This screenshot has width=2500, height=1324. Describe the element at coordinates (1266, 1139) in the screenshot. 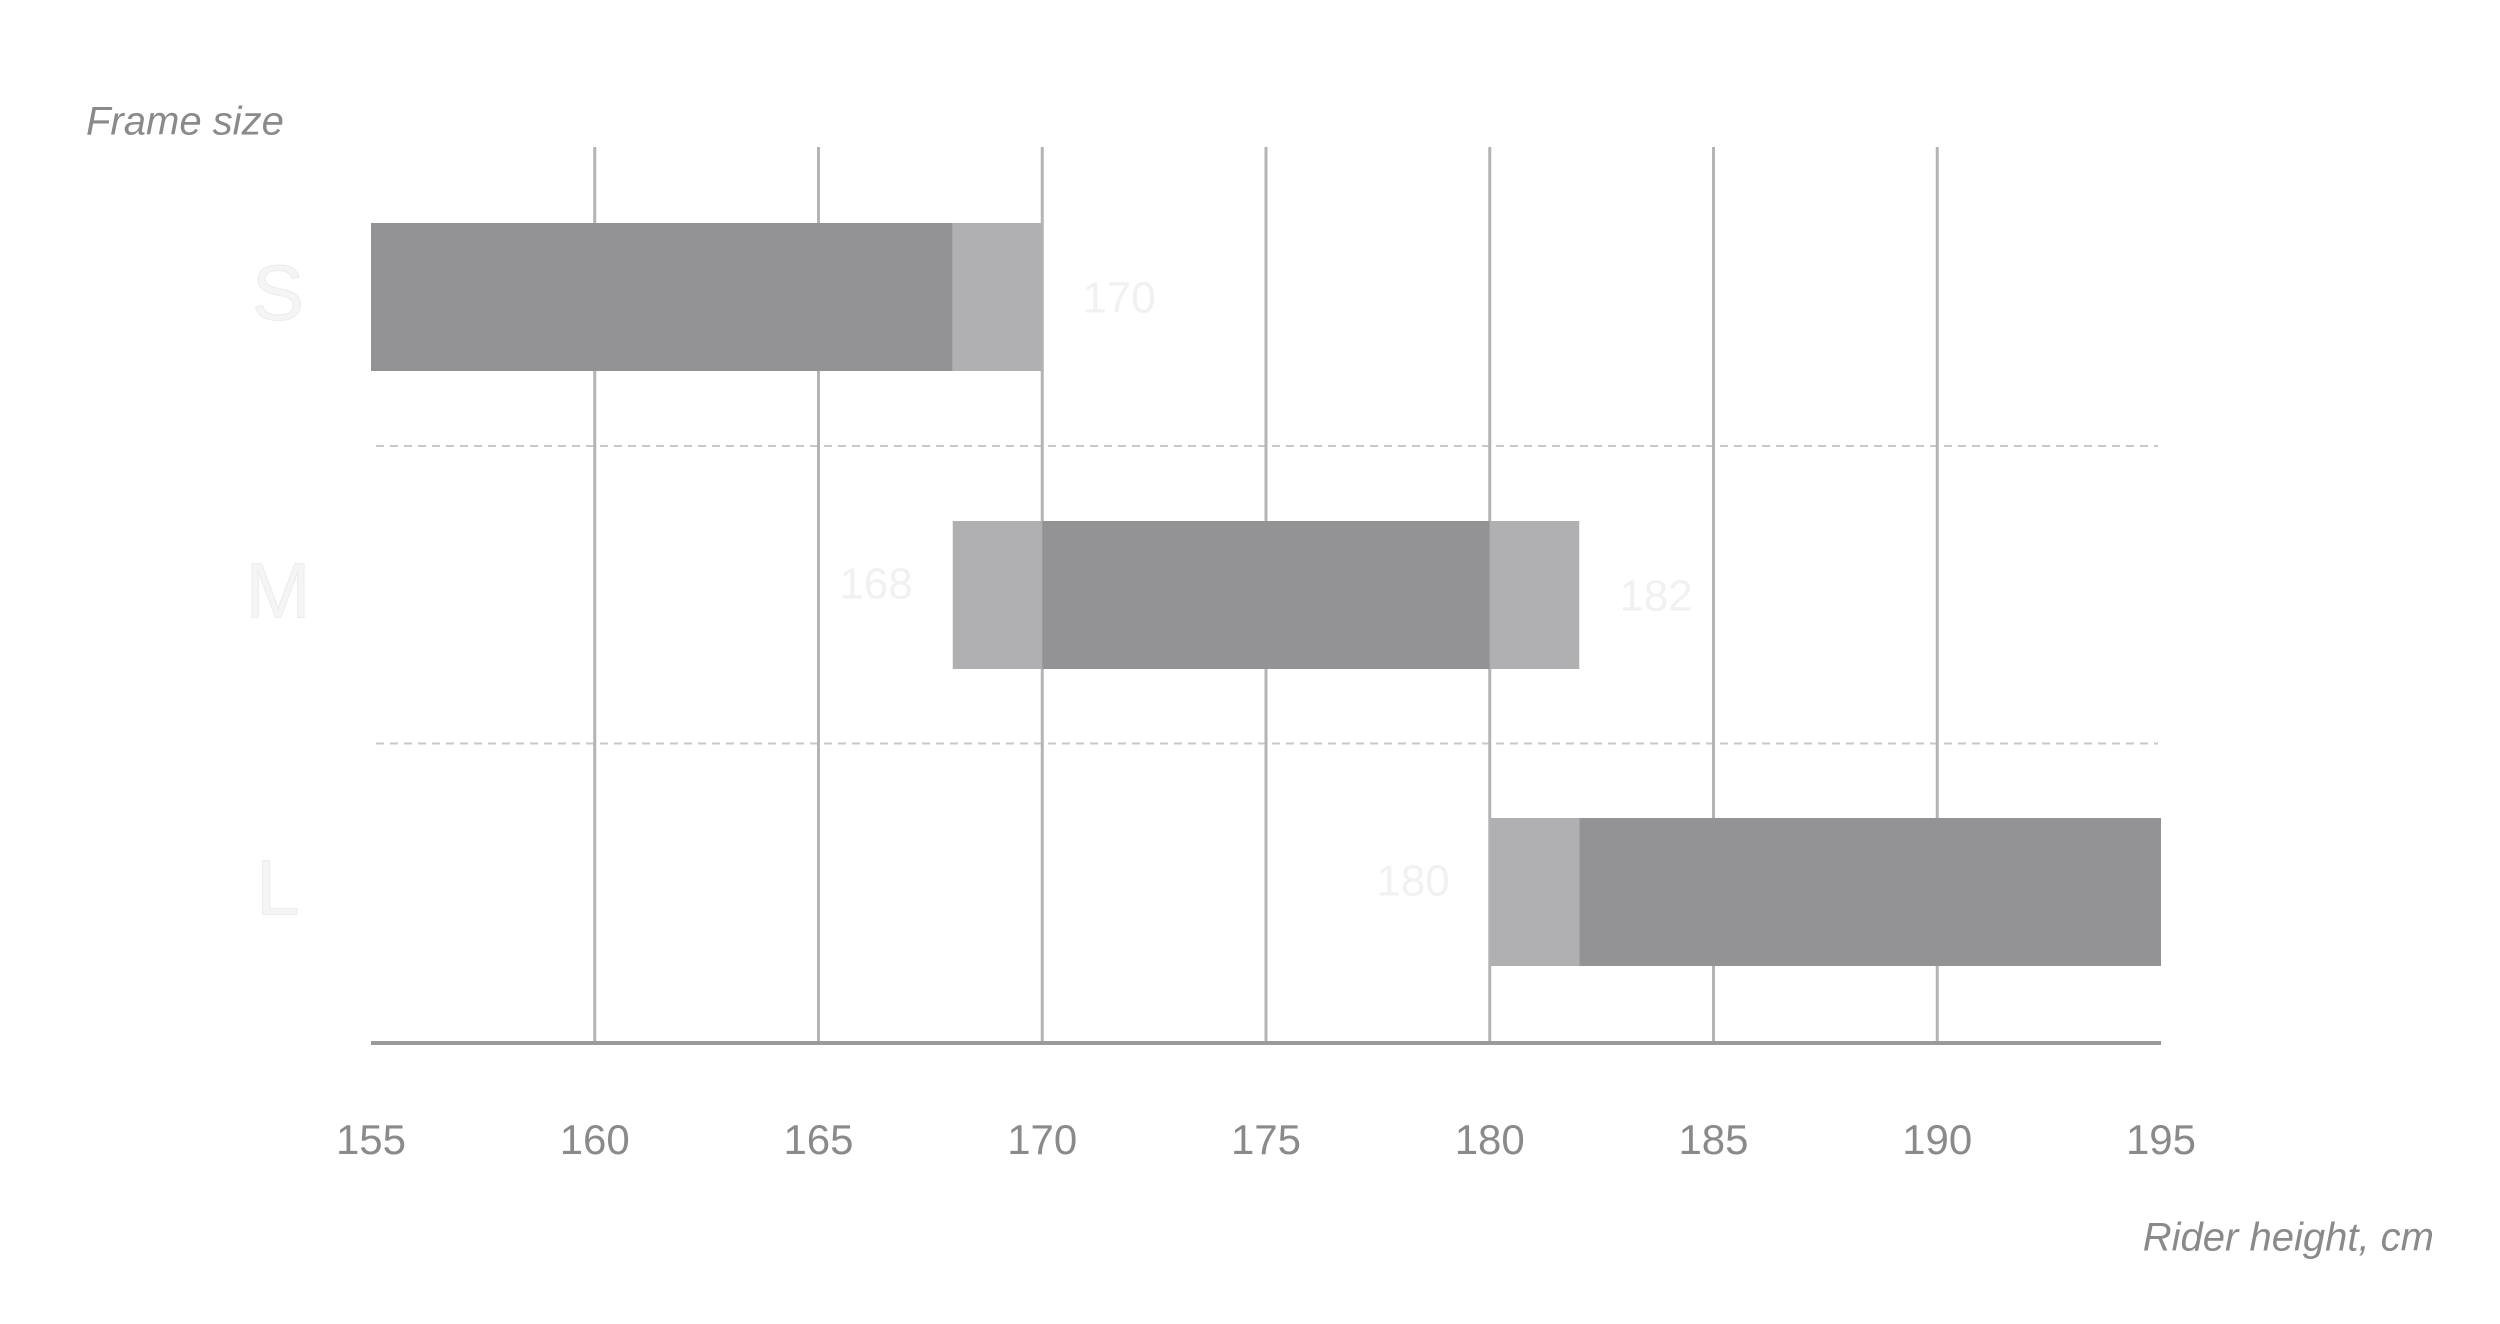

I see `x-tick-label: 175` at that location.